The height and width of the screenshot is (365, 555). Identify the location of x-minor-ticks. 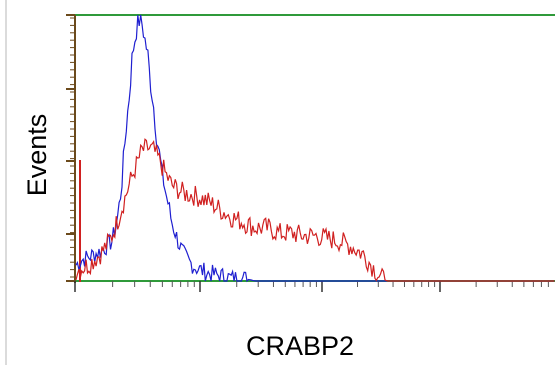
(330, 284).